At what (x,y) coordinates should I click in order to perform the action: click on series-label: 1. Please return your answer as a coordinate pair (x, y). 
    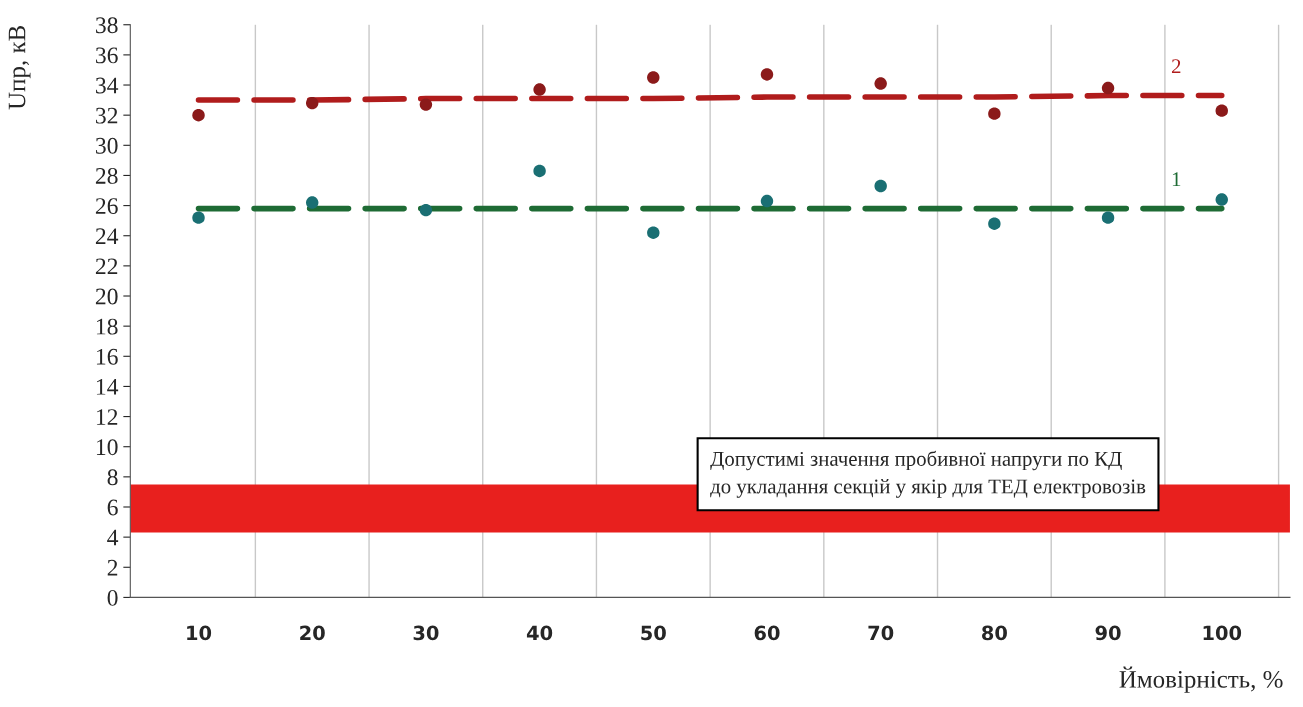
    Looking at the image, I should click on (1176, 179).